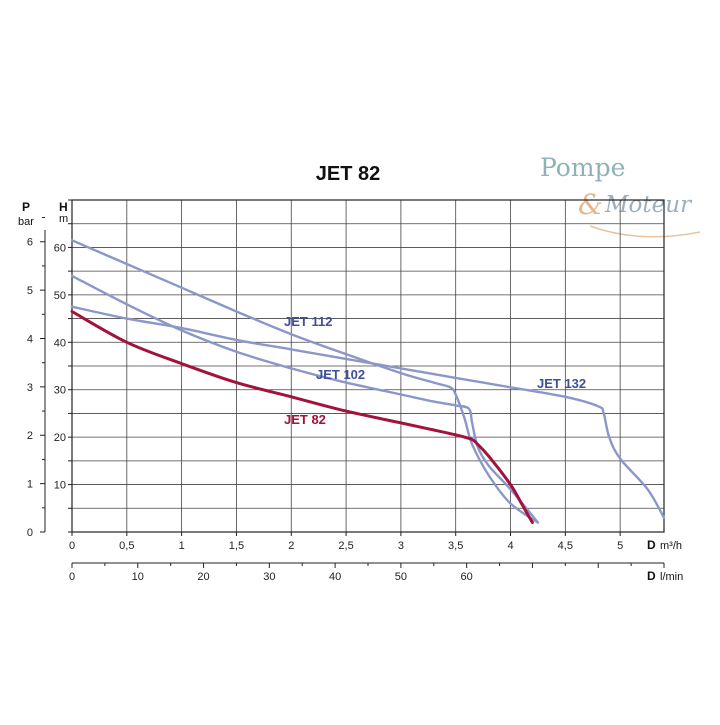  I want to click on x-tick-label: 0, so click(72, 546).